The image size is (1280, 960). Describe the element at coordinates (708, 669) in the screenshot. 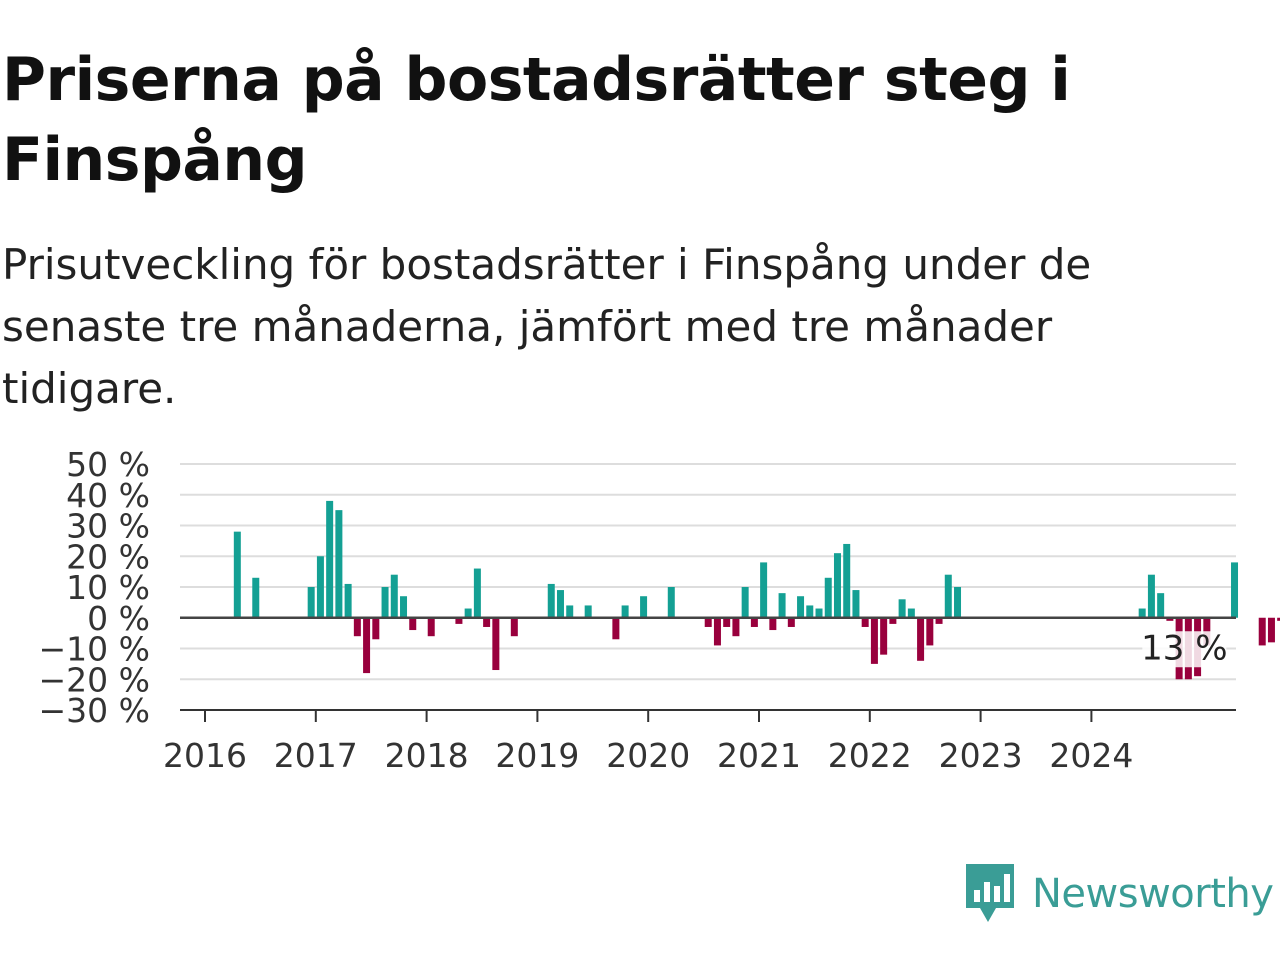

I see `axes` at that location.